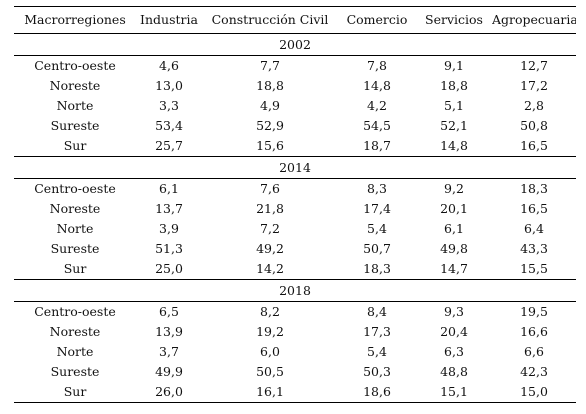 The width and height of the screenshot is (586, 414). Describe the element at coordinates (270, 351) in the screenshot. I see `value-cell: 6,0` at that location.